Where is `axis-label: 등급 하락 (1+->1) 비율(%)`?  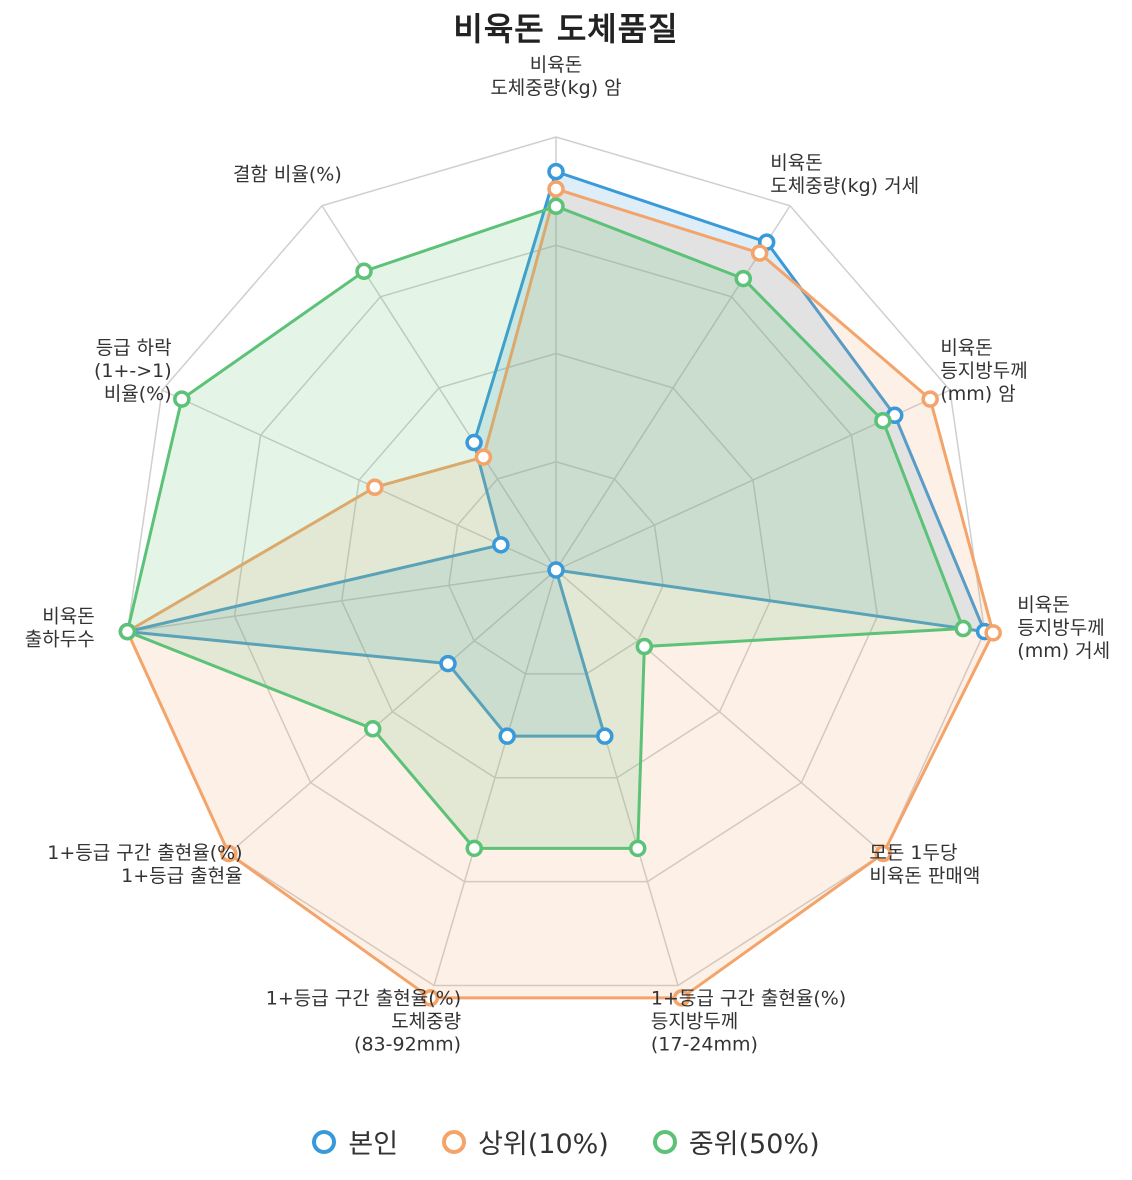
axis-label: 등급 하락 (1+->1) 비율(%) is located at coordinates (133, 371).